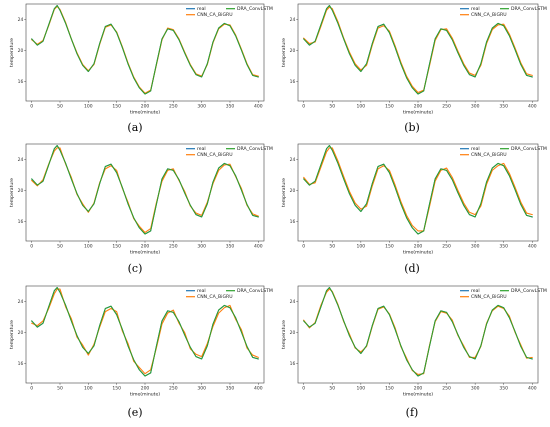 The width and height of the screenshot is (550, 427). I want to click on panel-label: (d), so click(412, 268).